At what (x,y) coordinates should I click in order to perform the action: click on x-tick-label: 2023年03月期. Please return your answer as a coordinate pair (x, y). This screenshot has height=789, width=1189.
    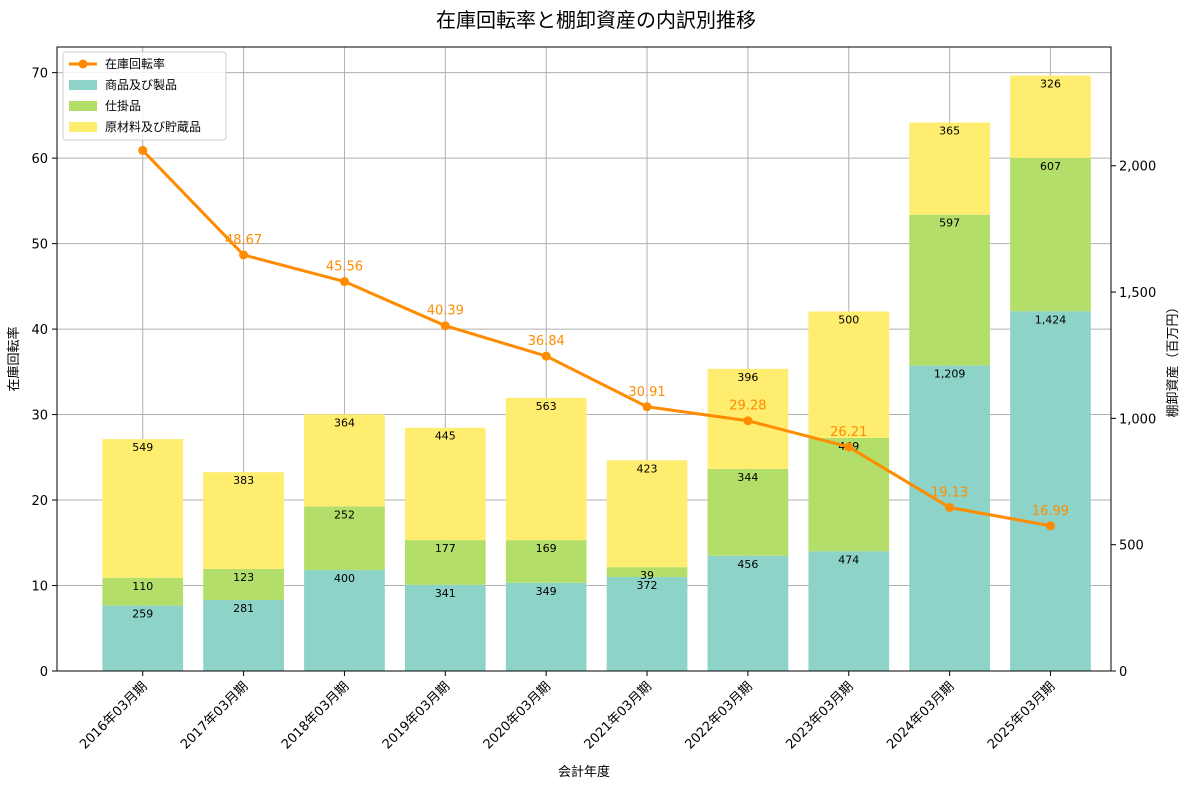
    Looking at the image, I should click on (819, 715).